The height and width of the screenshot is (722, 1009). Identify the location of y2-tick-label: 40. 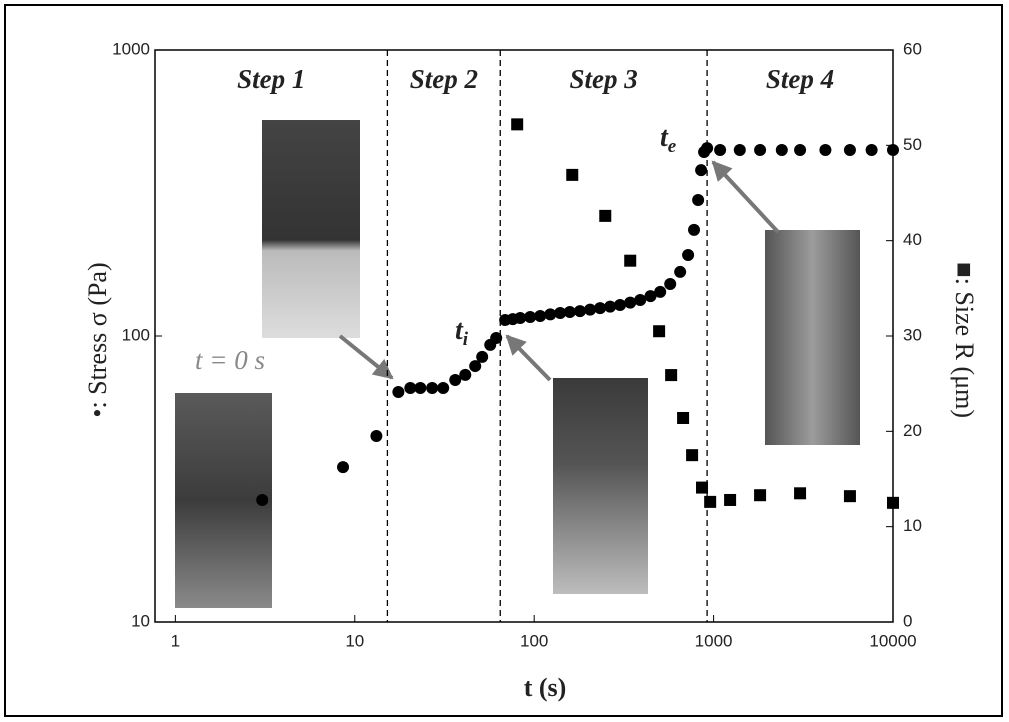
(912, 239).